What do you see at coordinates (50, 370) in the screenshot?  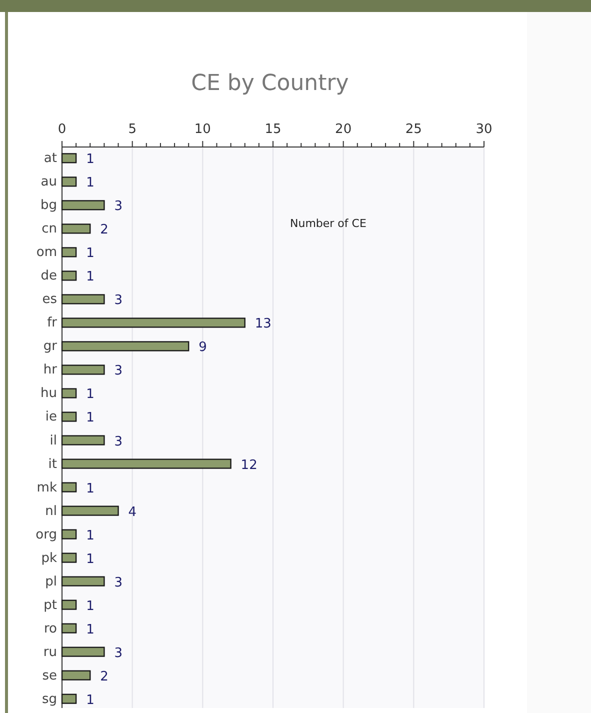 I see `y-tick-label: hr` at bounding box center [50, 370].